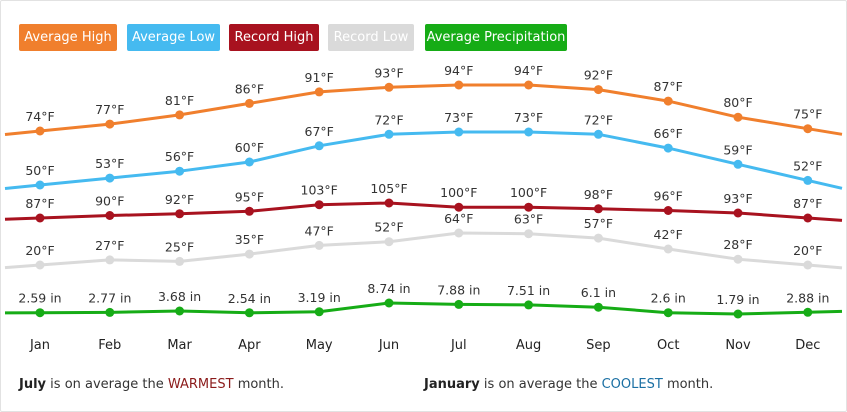  I want to click on data-label: 42°F, so click(668, 234).